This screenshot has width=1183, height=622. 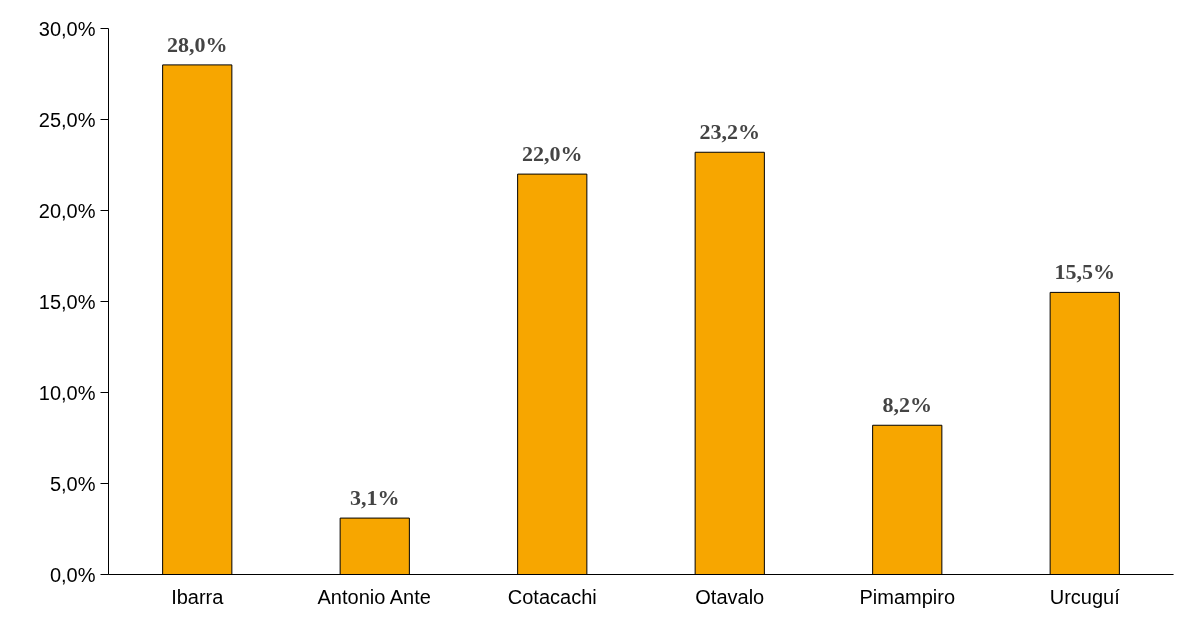 I want to click on data-label: 15,5%, so click(x=1084, y=272).